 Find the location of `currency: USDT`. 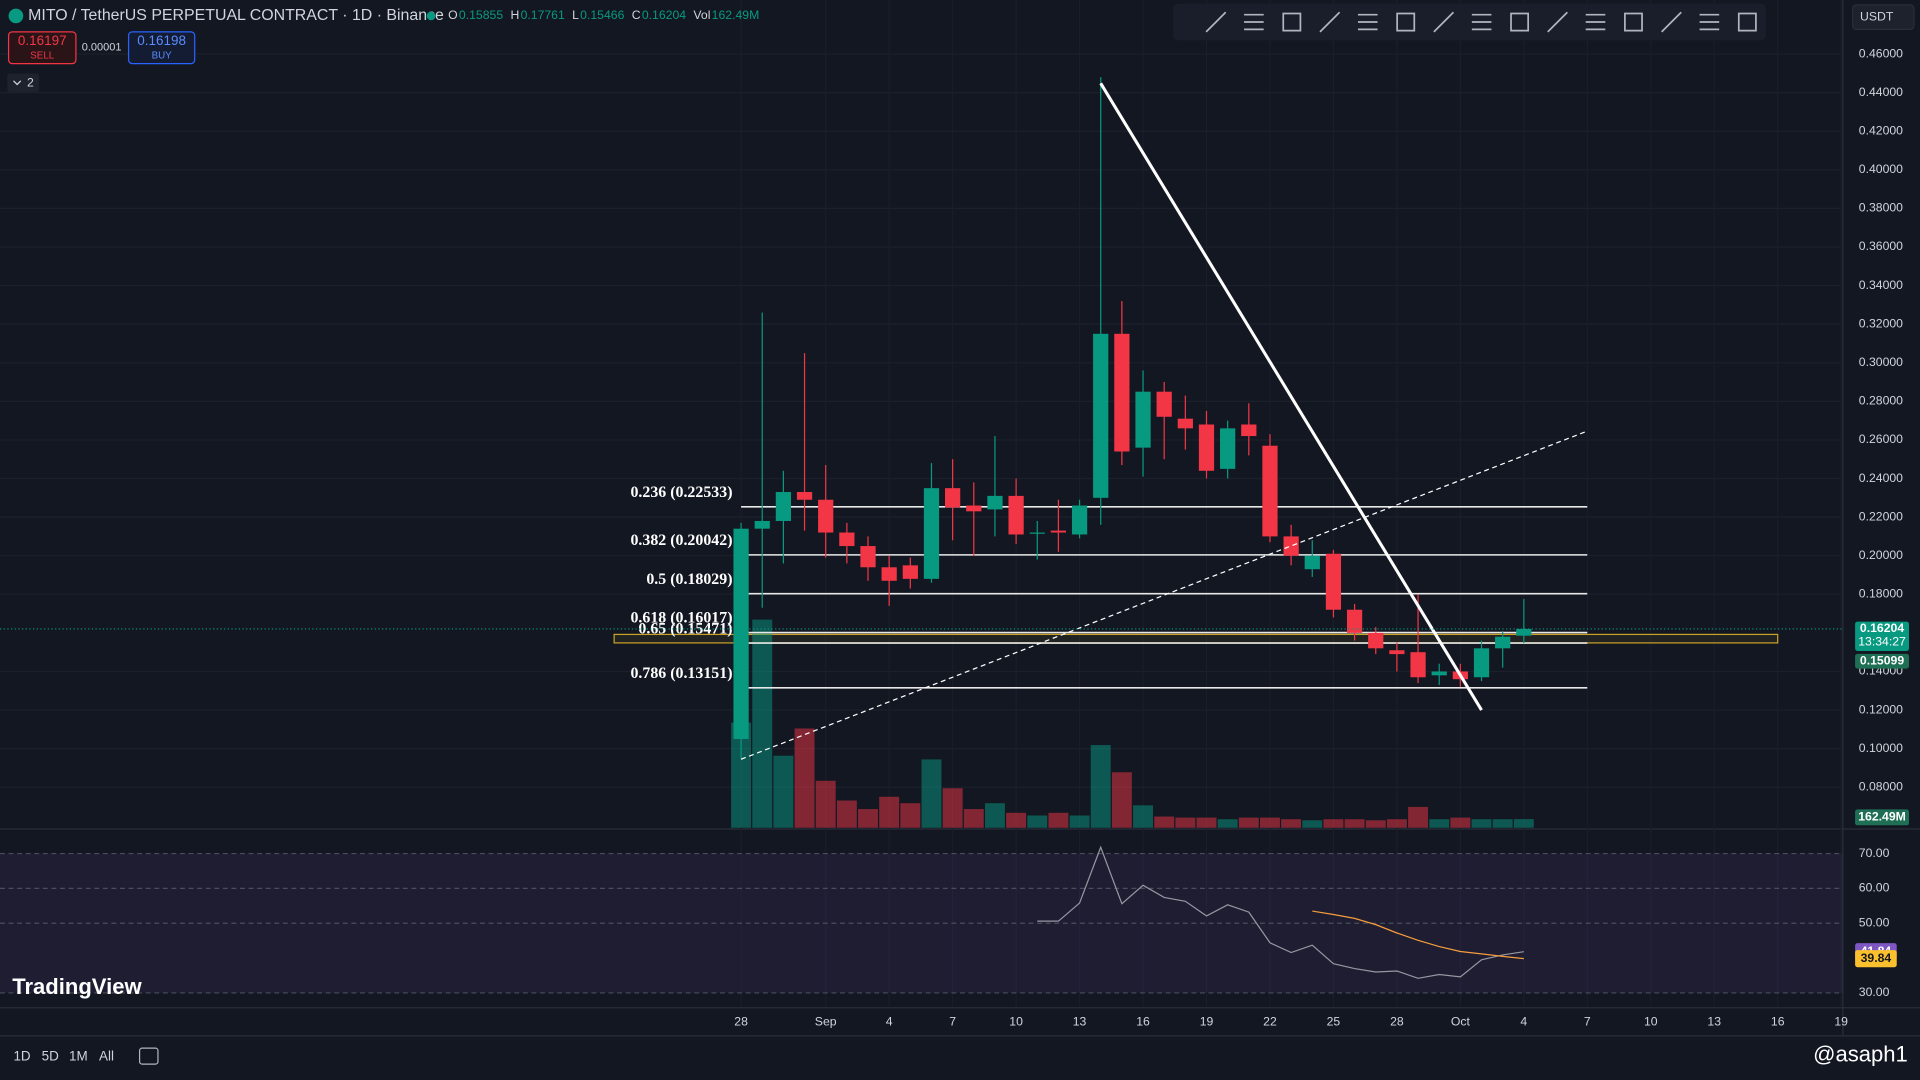

currency: USDT is located at coordinates (1877, 16).